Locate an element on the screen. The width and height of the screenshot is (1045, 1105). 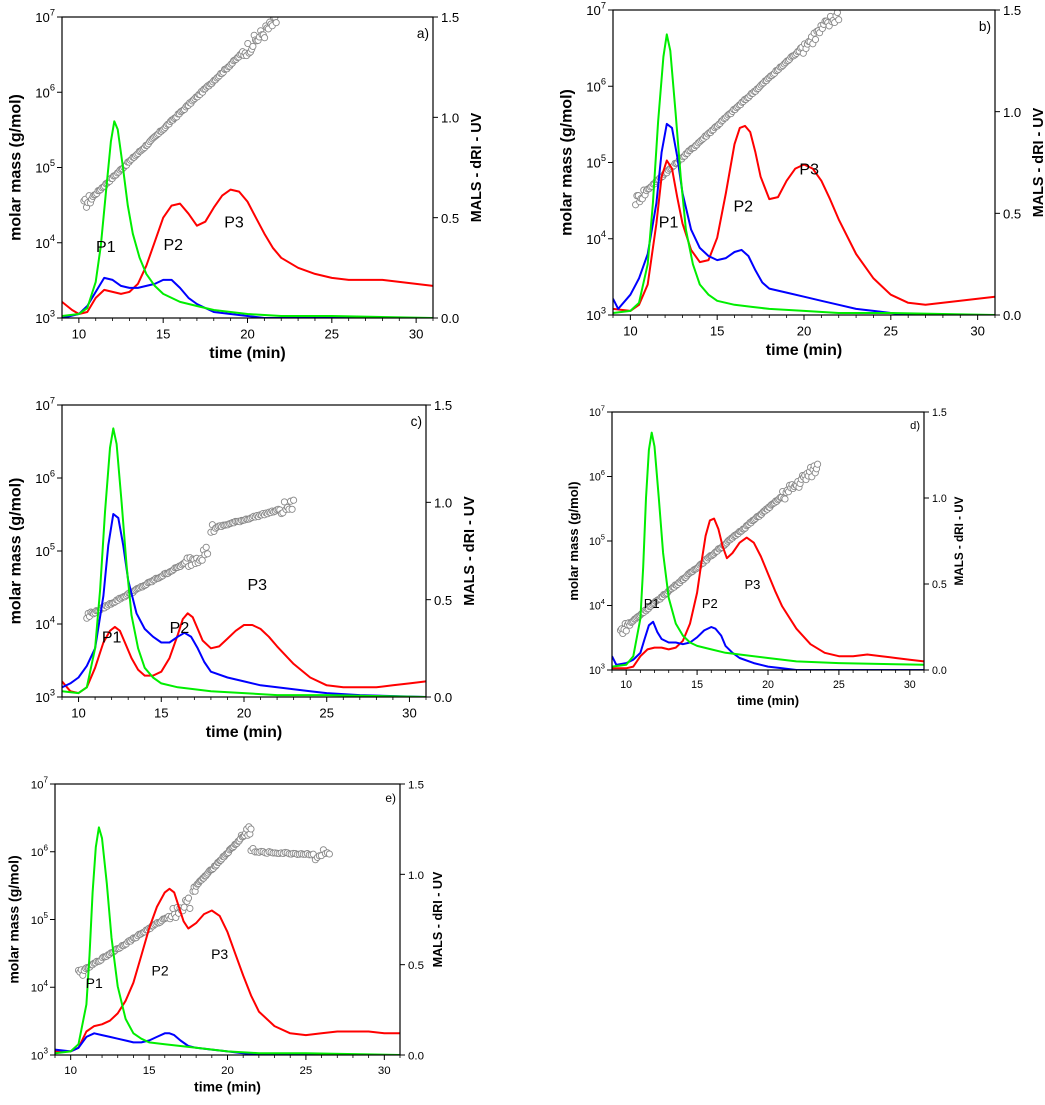
peak-label-p3: P3 is located at coordinates (257, 585).